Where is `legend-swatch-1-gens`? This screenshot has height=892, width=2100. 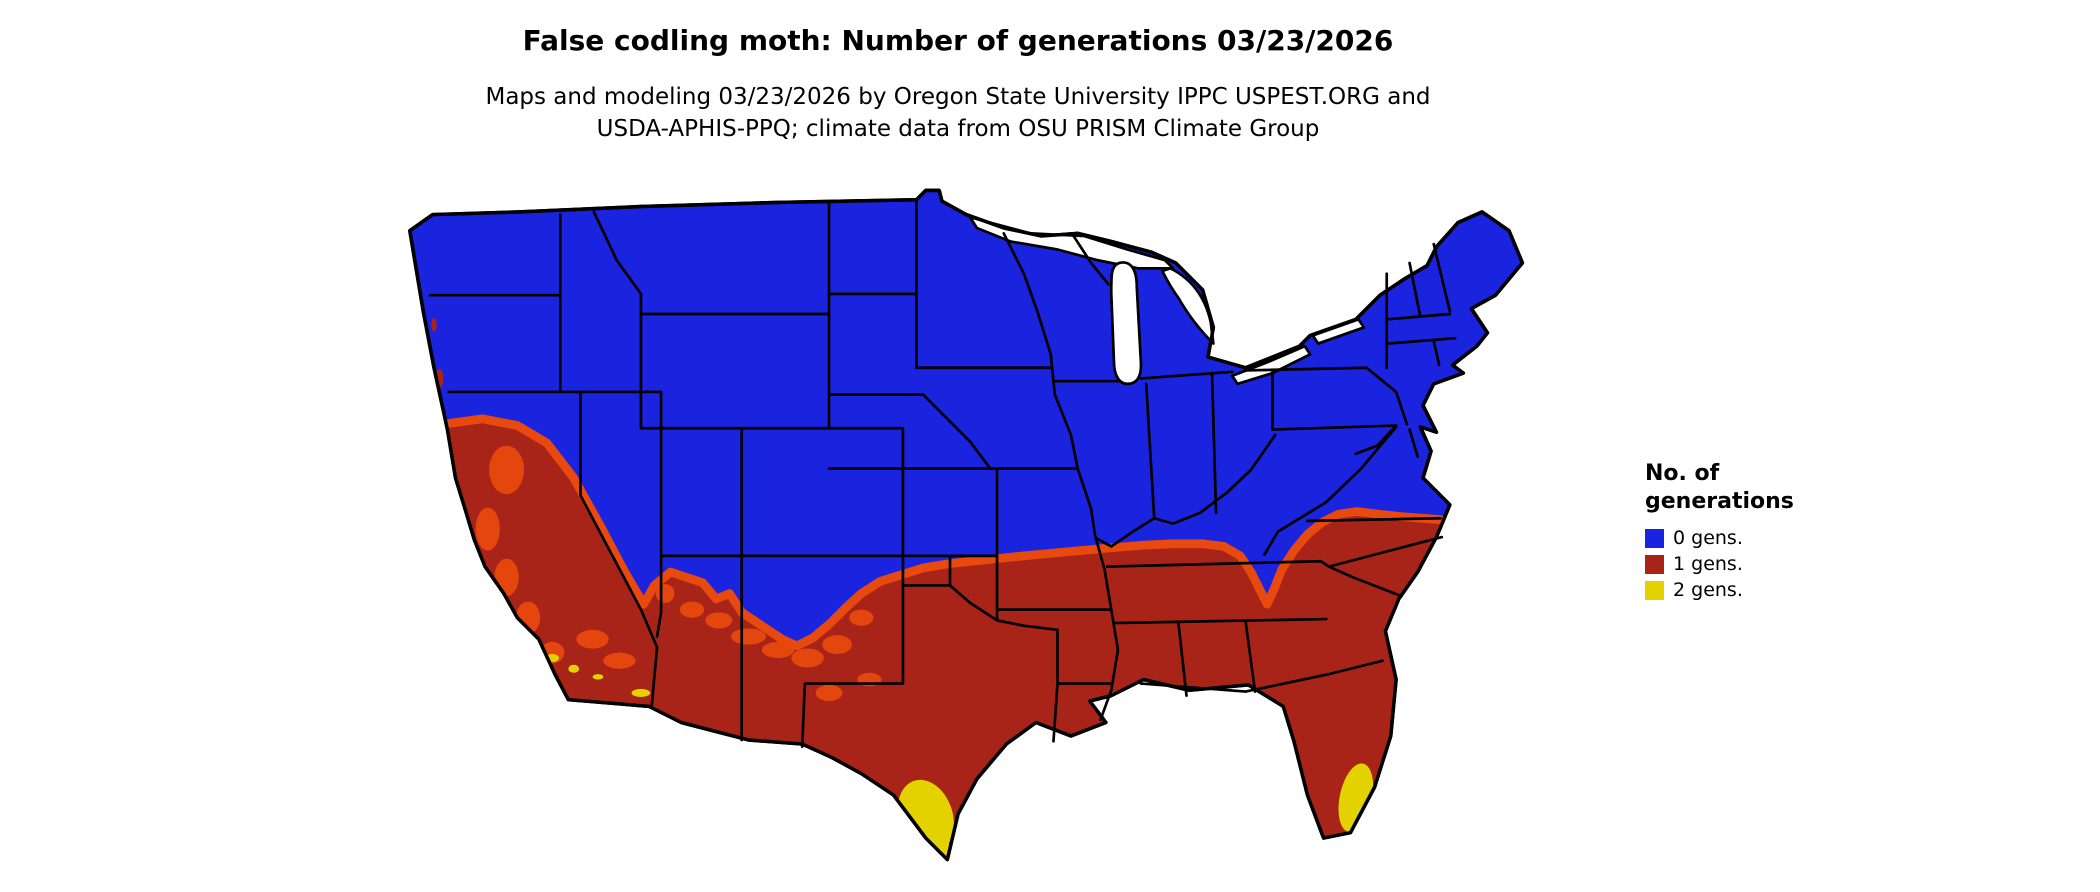
legend-swatch-1-gens is located at coordinates (1654, 564).